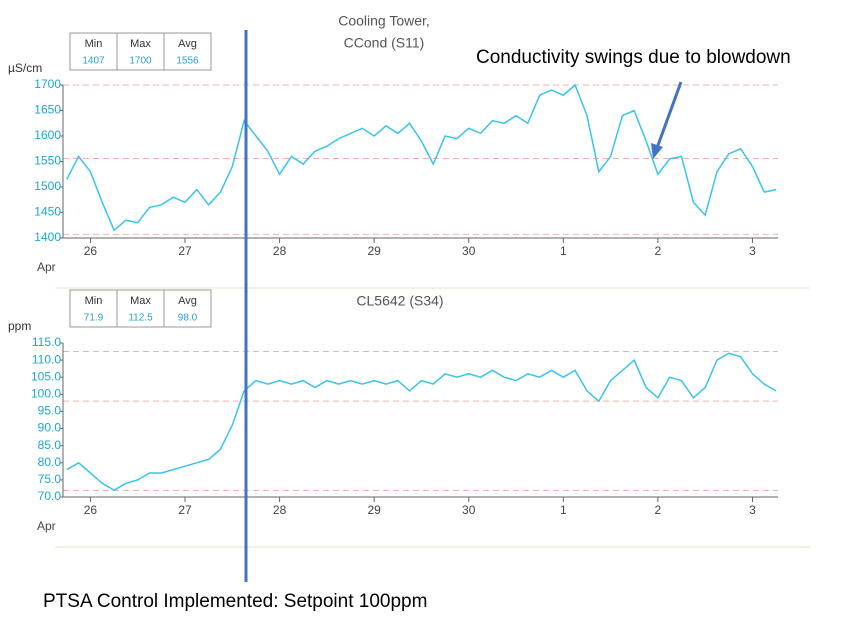 The width and height of the screenshot is (854, 623). Describe the element at coordinates (93, 61) in the screenshot. I see `stats-value: 1407` at that location.